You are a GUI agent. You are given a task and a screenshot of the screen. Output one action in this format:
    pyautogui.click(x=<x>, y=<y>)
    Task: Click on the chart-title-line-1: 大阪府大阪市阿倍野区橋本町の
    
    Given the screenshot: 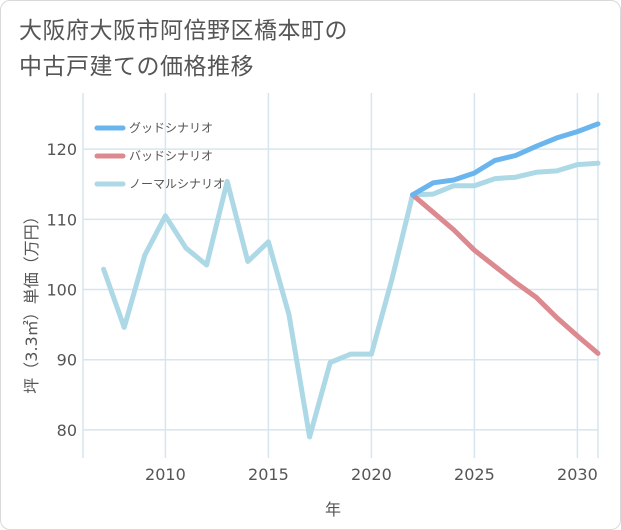 What is the action you would take?
    pyautogui.click(x=183, y=31)
    